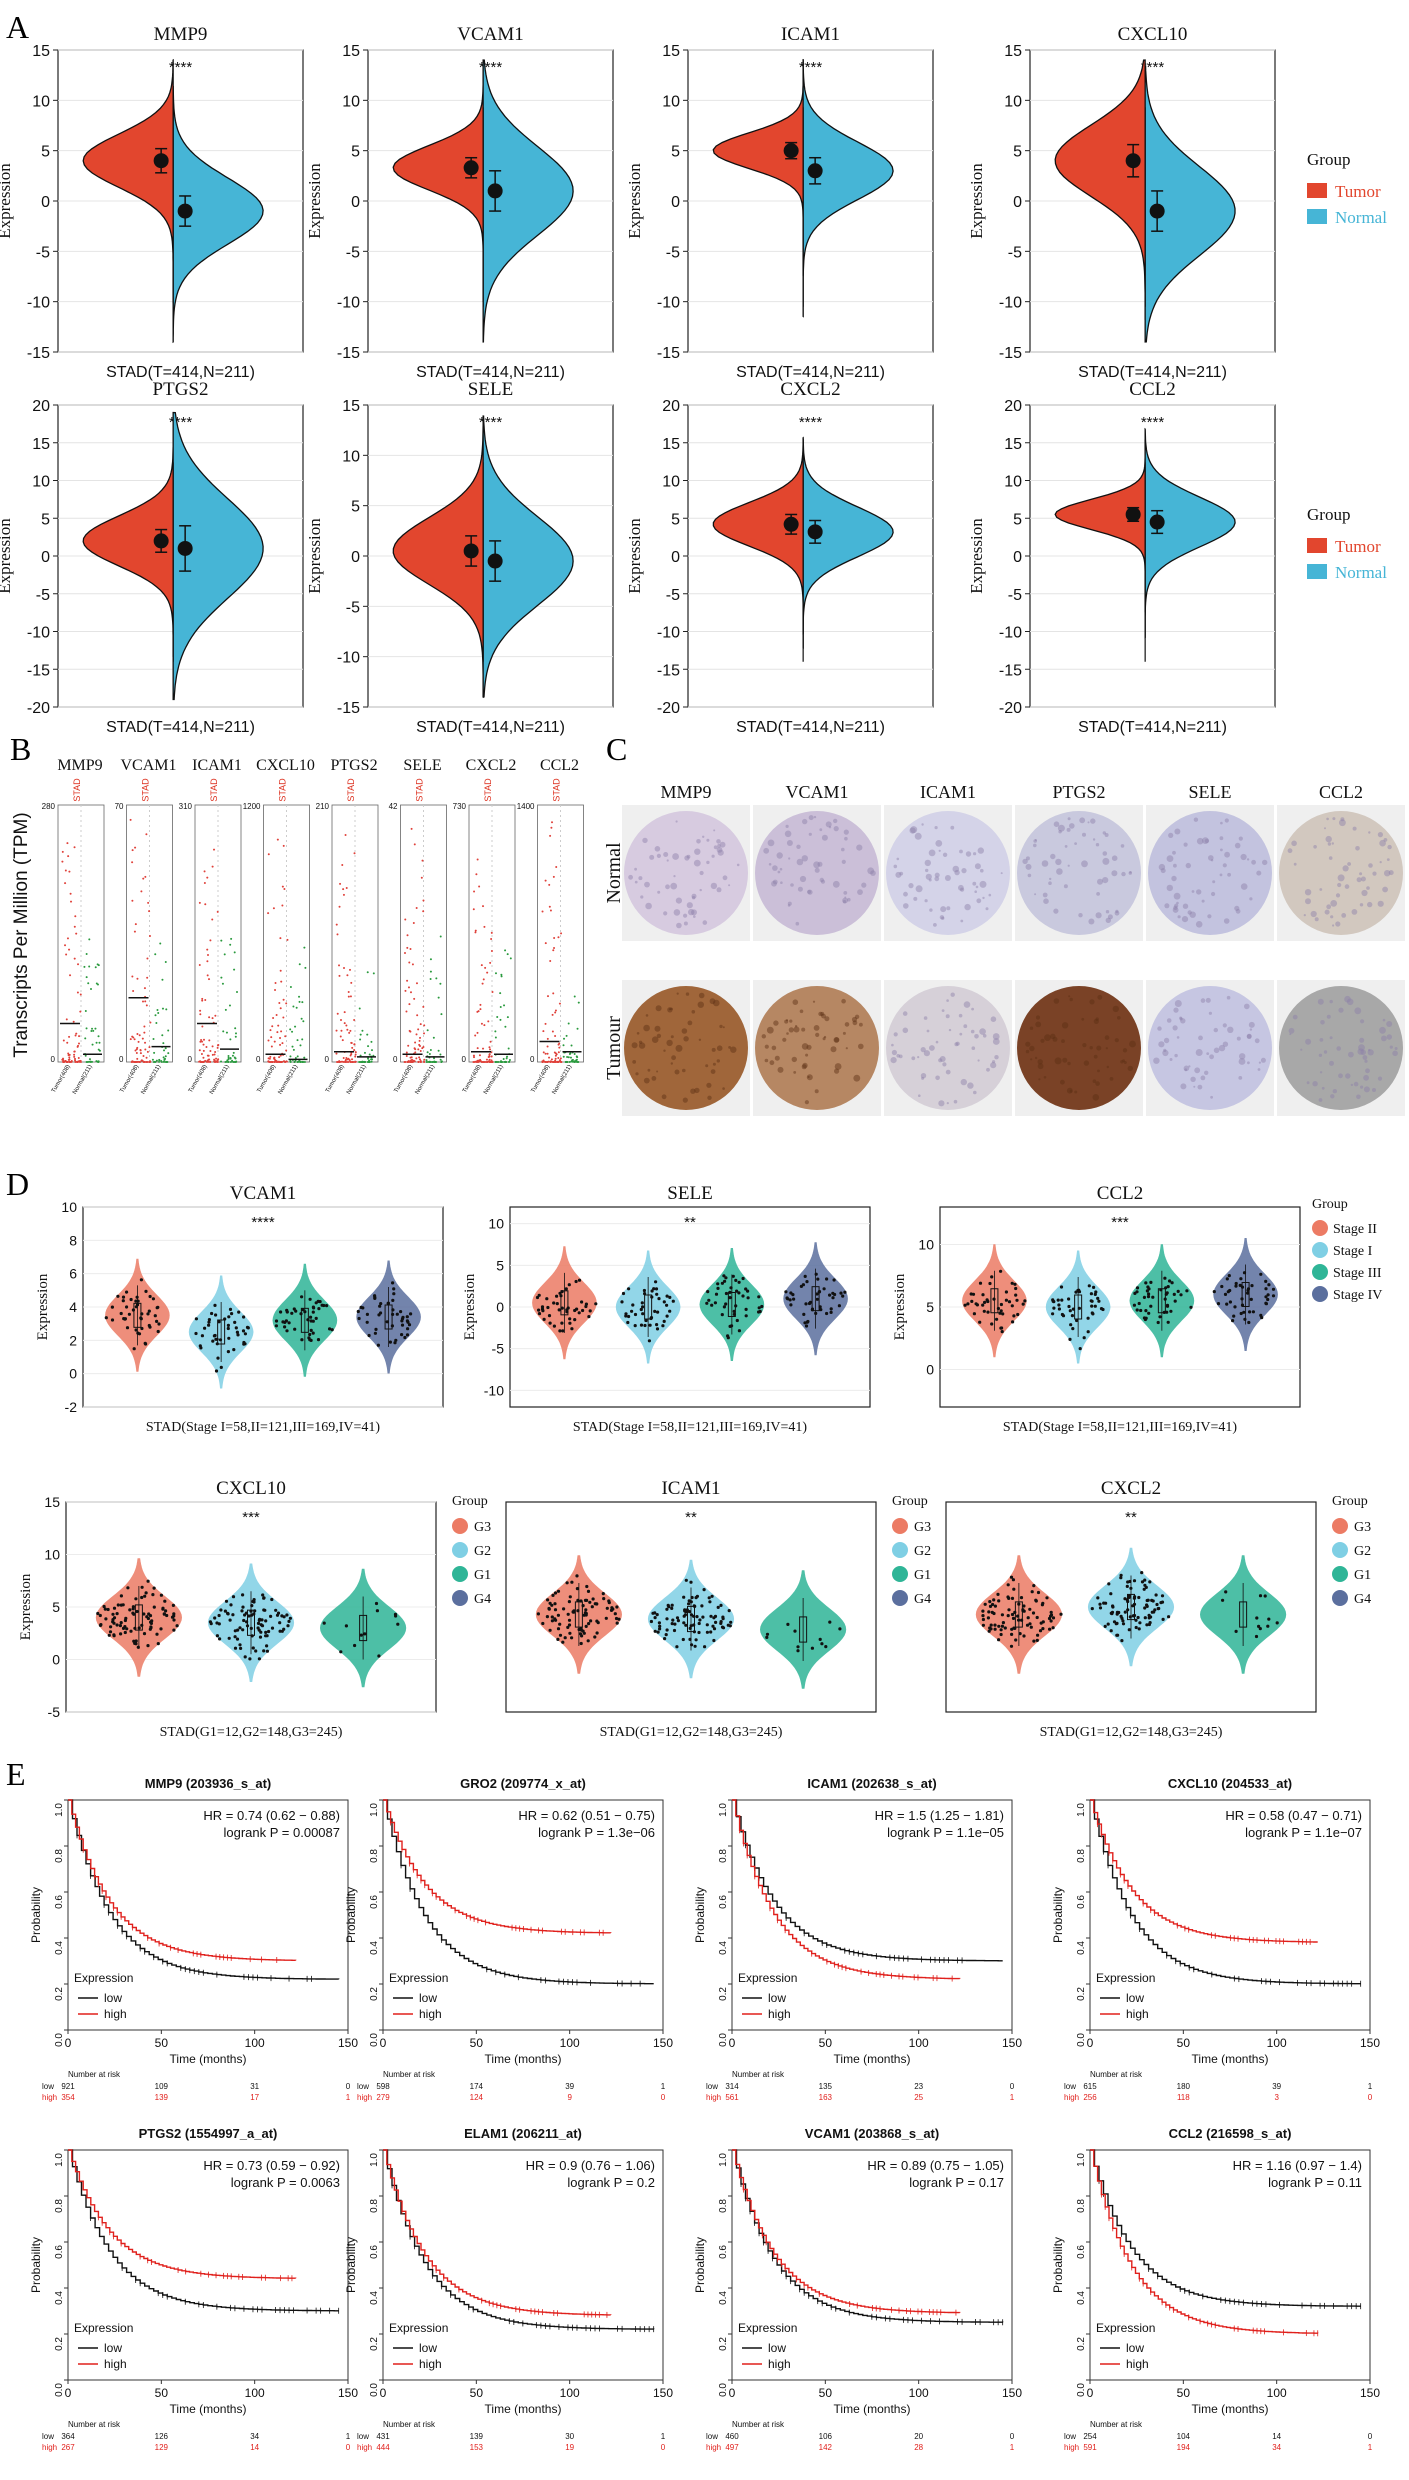  I want to click on risk-row-label-high: high, so click(1071, 2447).